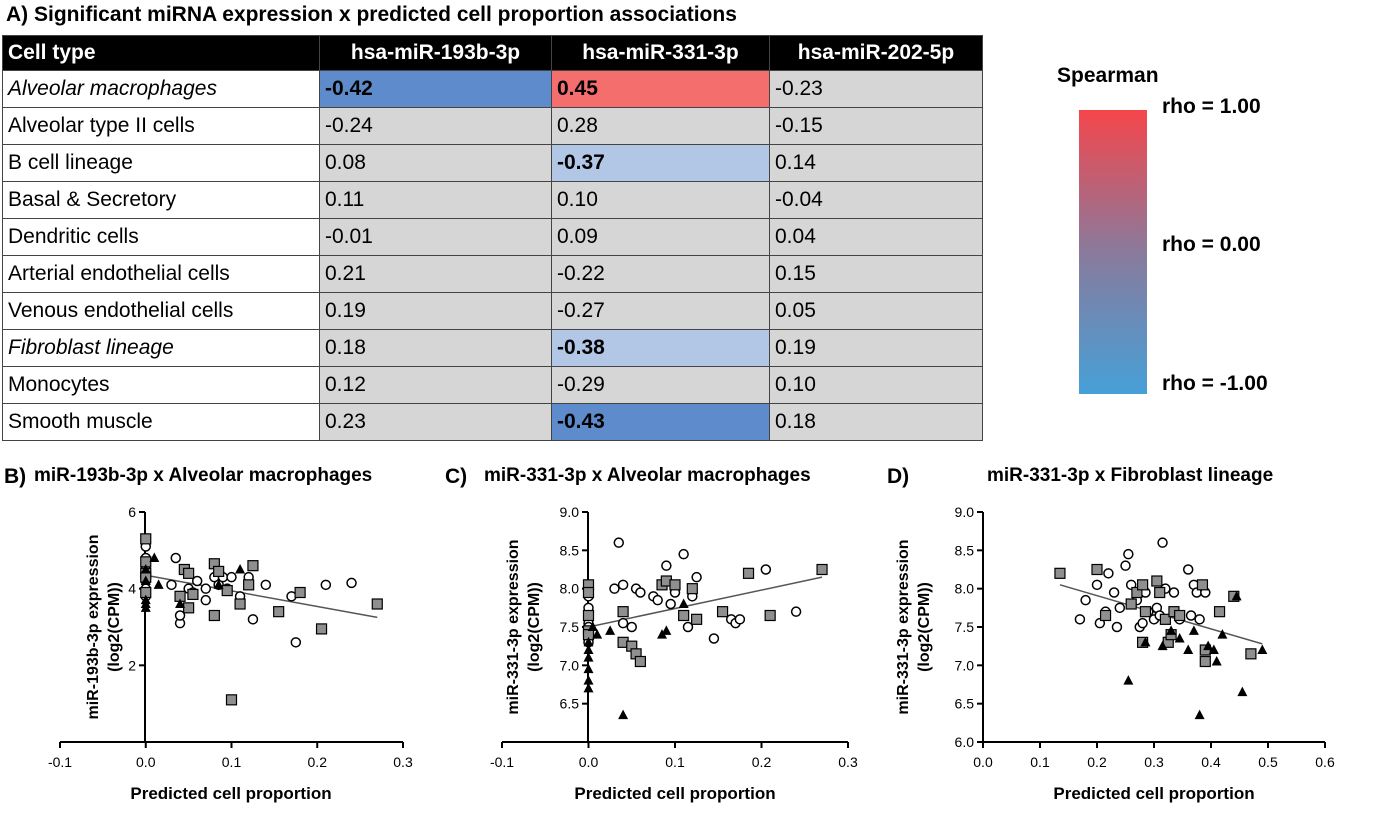 Image resolution: width=1384 pixels, height=825 pixels. What do you see at coordinates (15, 476) in the screenshot?
I see `panel-letter: B)` at bounding box center [15, 476].